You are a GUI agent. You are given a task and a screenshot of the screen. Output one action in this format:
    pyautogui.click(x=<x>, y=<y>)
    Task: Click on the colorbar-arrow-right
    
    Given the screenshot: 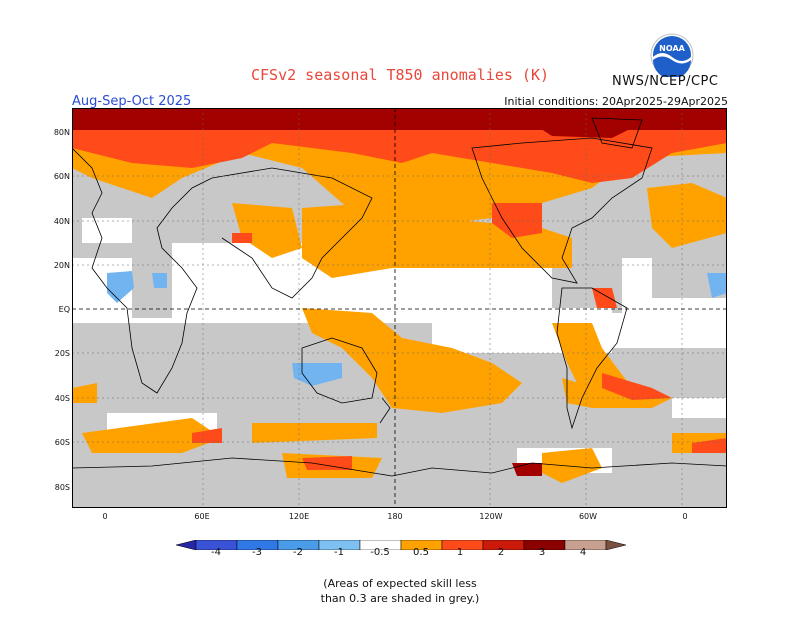 What is the action you would take?
    pyautogui.click(x=616, y=545)
    